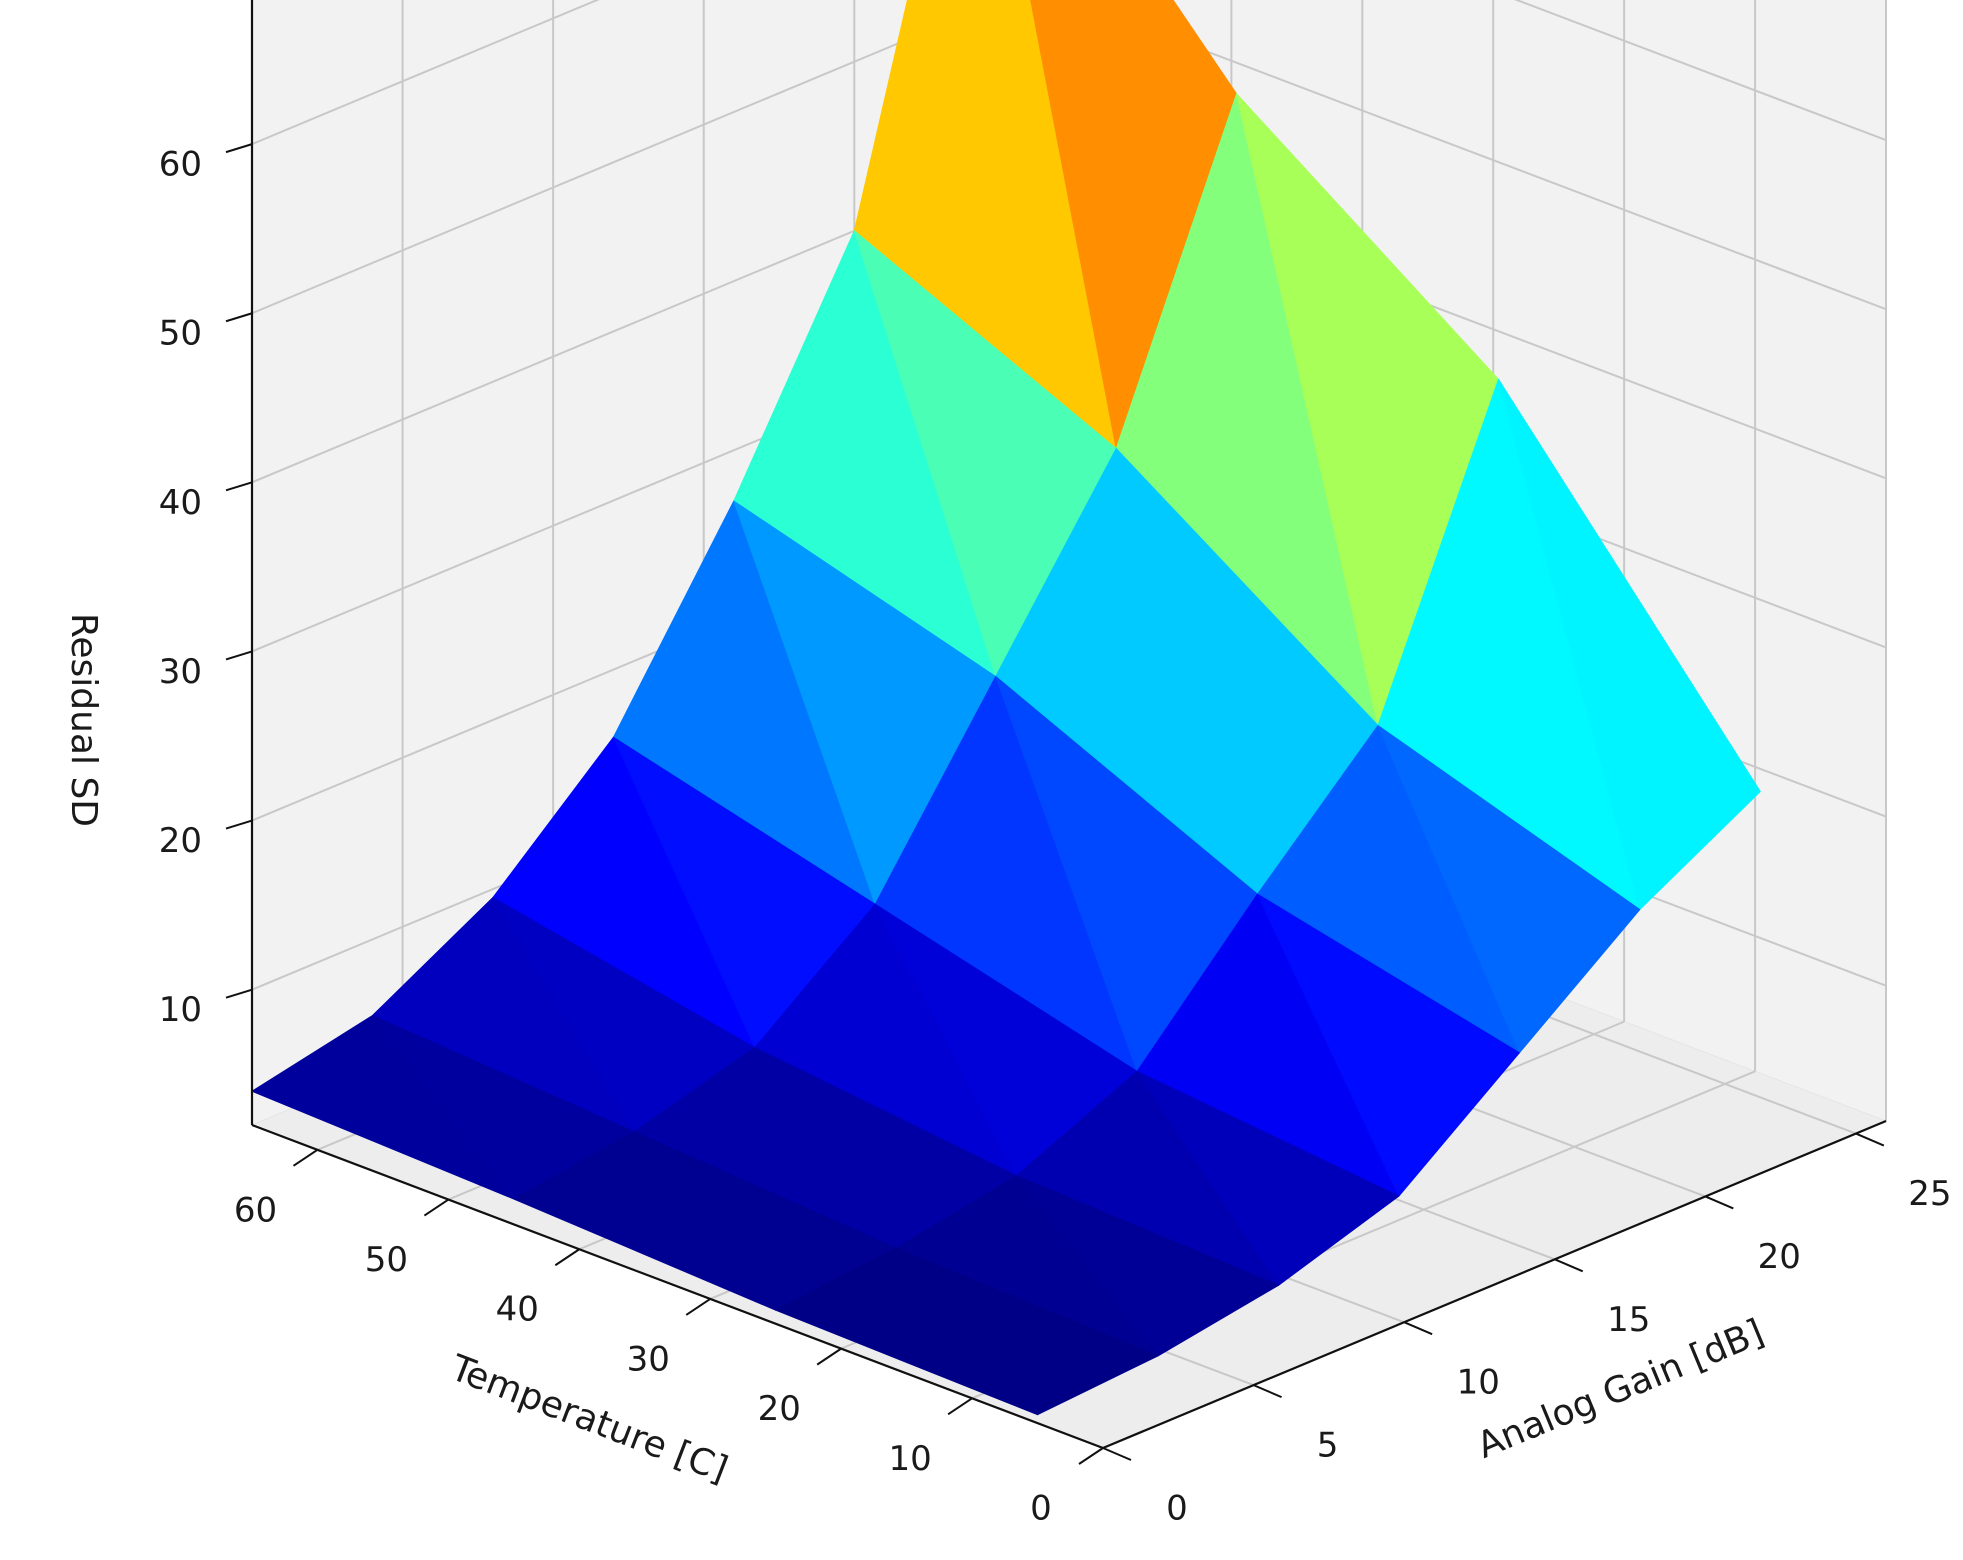 The height and width of the screenshot is (1560, 1963). What do you see at coordinates (180, 165) in the screenshot?
I see `z-tick-label: 60` at bounding box center [180, 165].